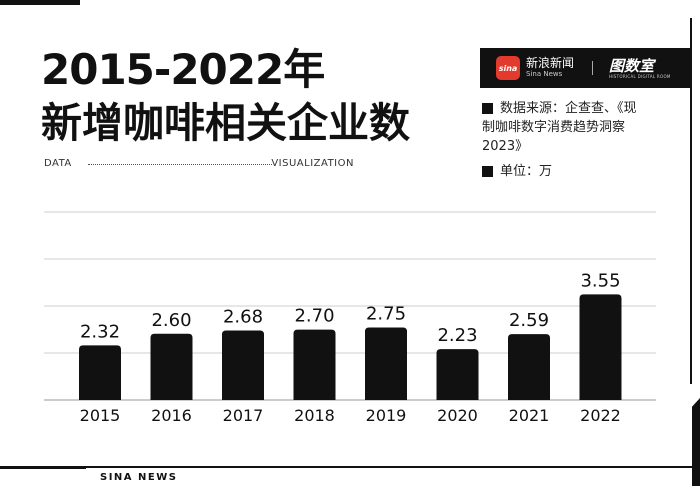  I want to click on x-tick-label-2022: 2022, so click(600, 415).